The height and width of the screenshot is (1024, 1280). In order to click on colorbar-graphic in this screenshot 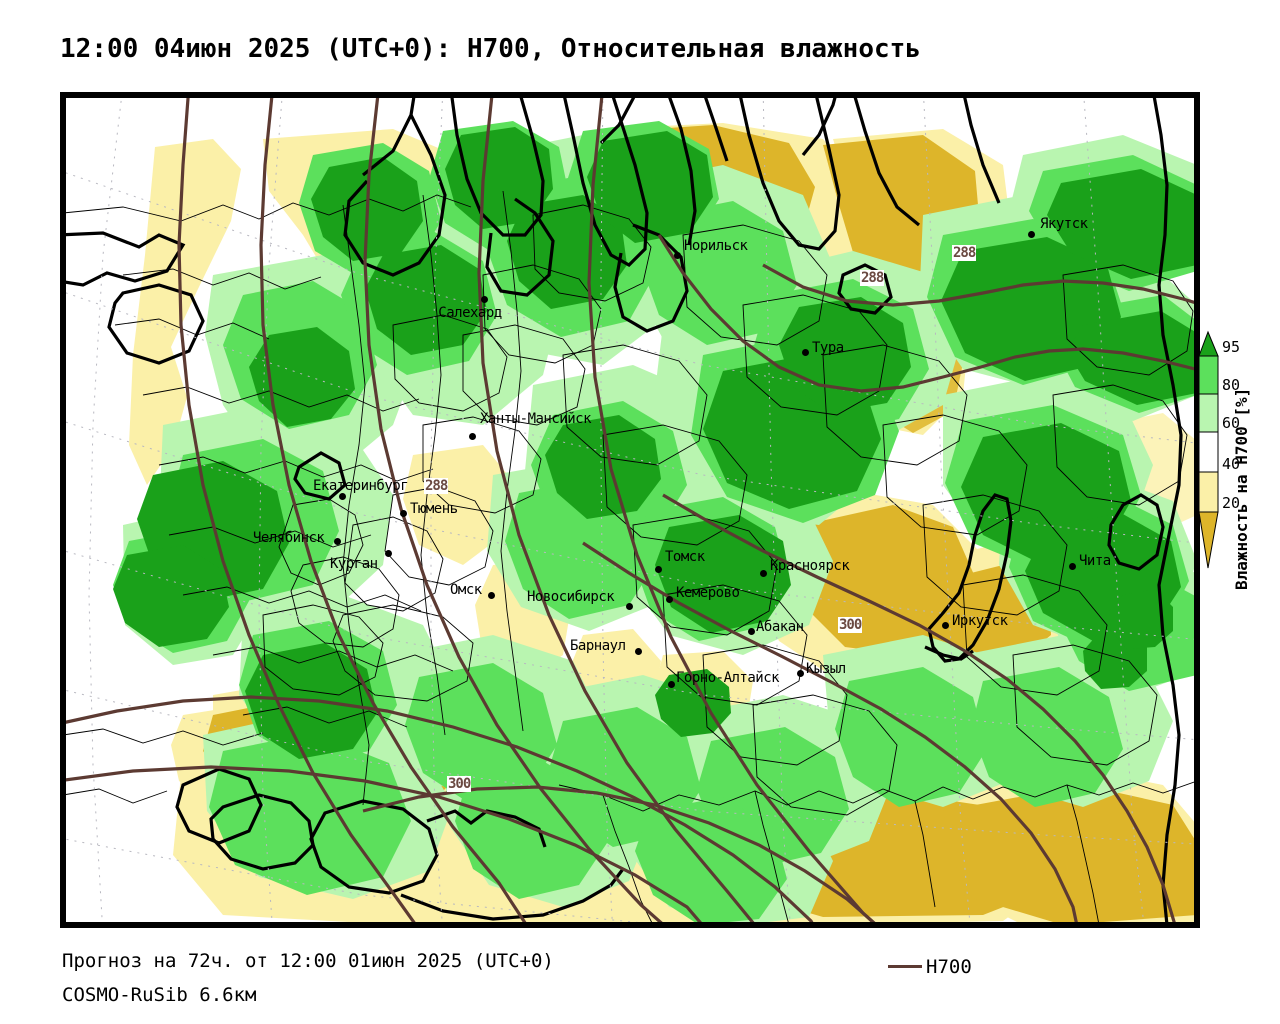, I will do `click(1208, 449)`.